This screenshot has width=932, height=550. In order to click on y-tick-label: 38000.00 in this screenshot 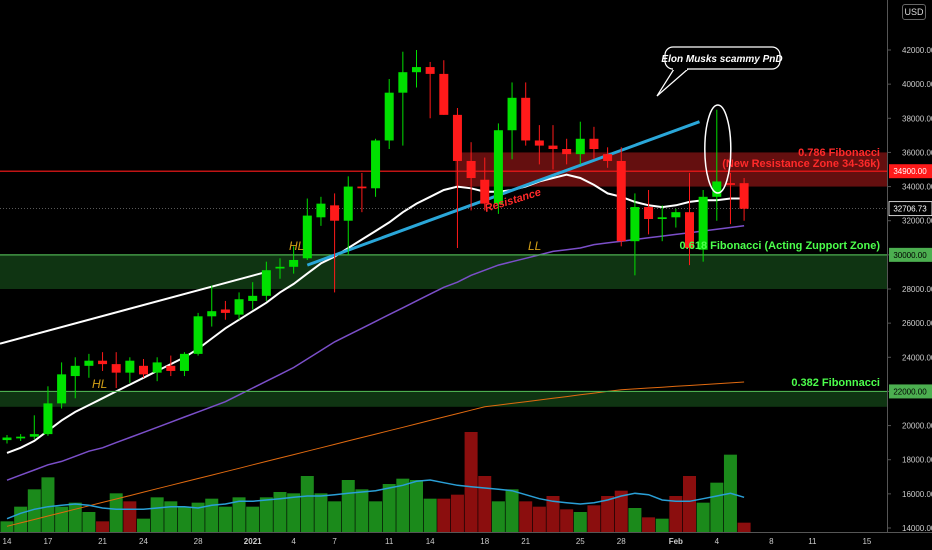, I will do `click(917, 118)`.